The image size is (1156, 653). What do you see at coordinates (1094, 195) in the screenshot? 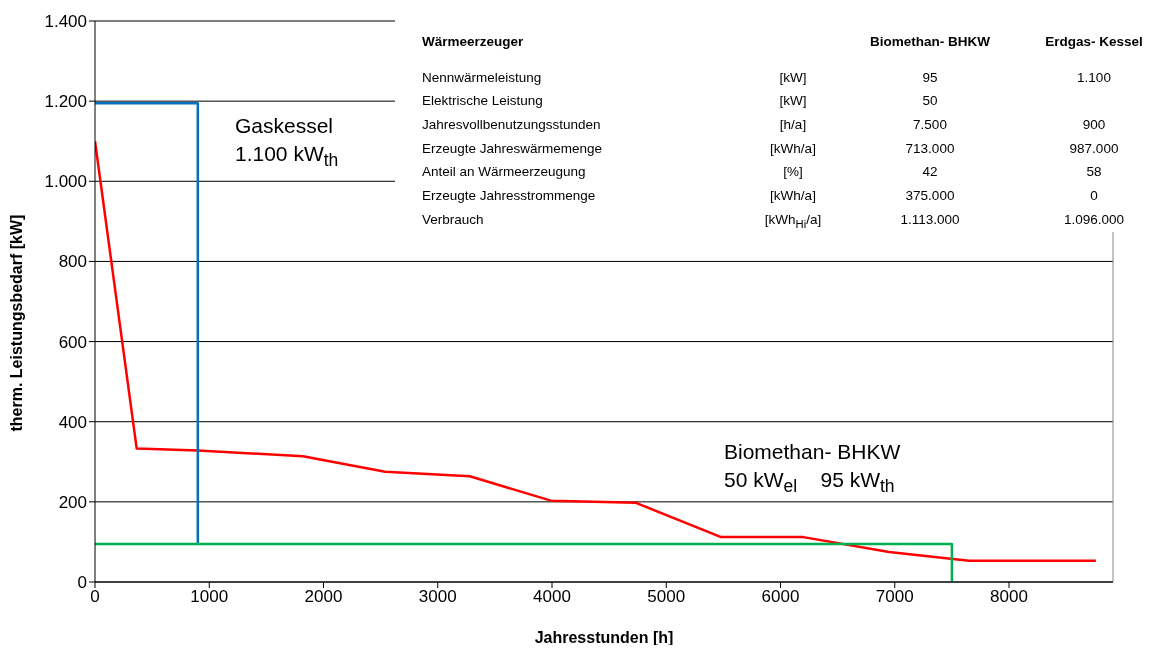
I see `annotation: 0` at bounding box center [1094, 195].